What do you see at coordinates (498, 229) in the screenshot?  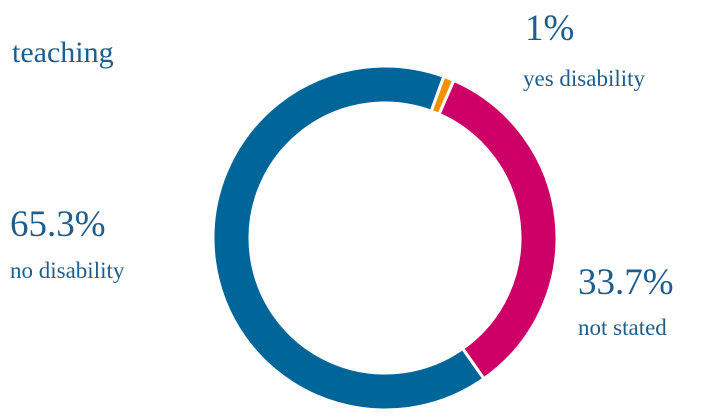 I see `slice-not-stated` at bounding box center [498, 229].